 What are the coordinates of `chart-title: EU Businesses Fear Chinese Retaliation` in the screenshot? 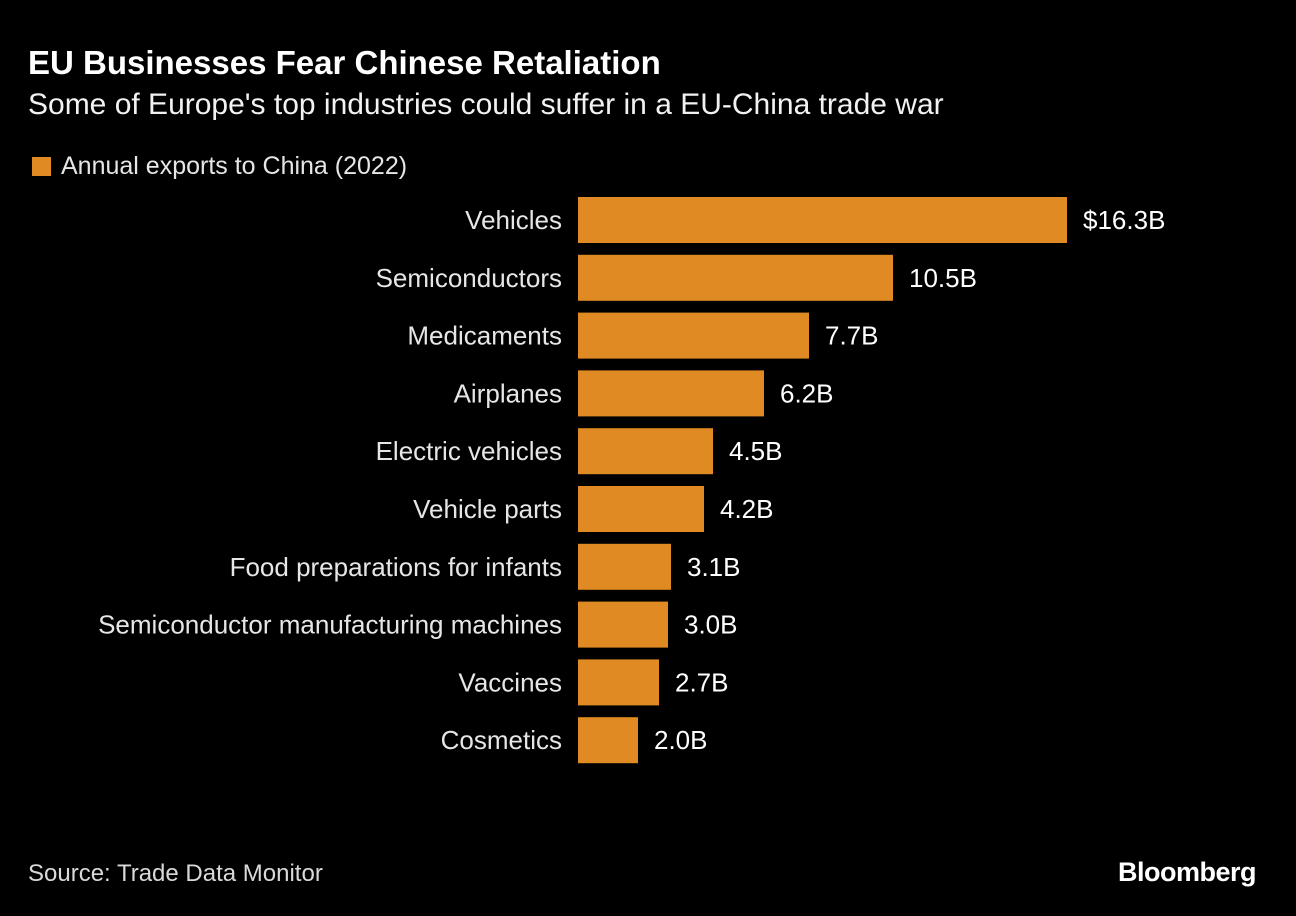 It's located at (344, 62).